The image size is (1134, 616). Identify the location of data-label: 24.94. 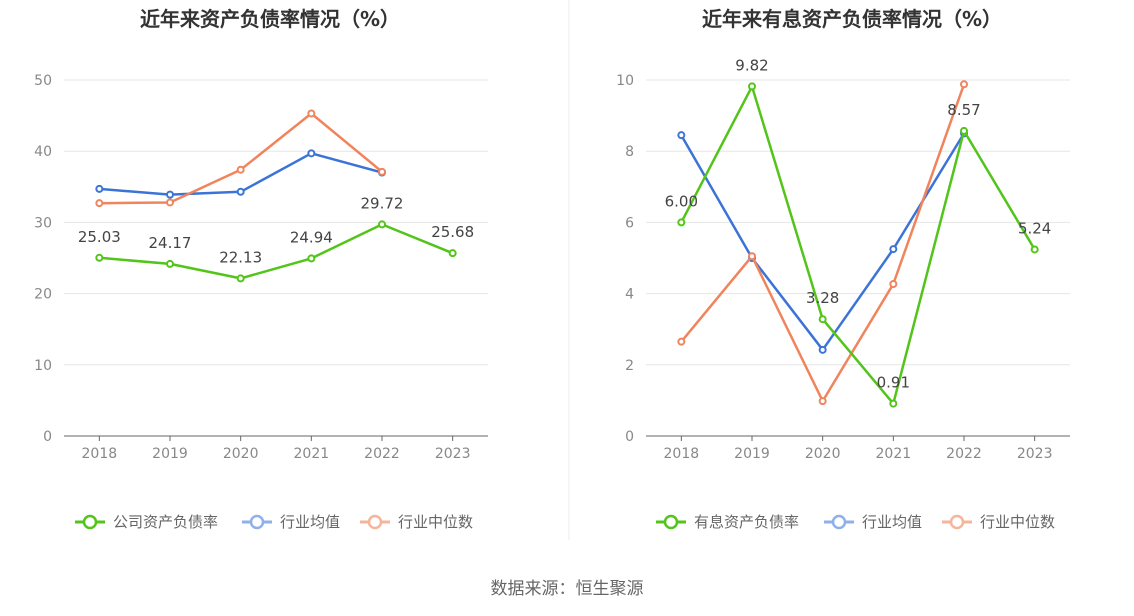
(311, 237).